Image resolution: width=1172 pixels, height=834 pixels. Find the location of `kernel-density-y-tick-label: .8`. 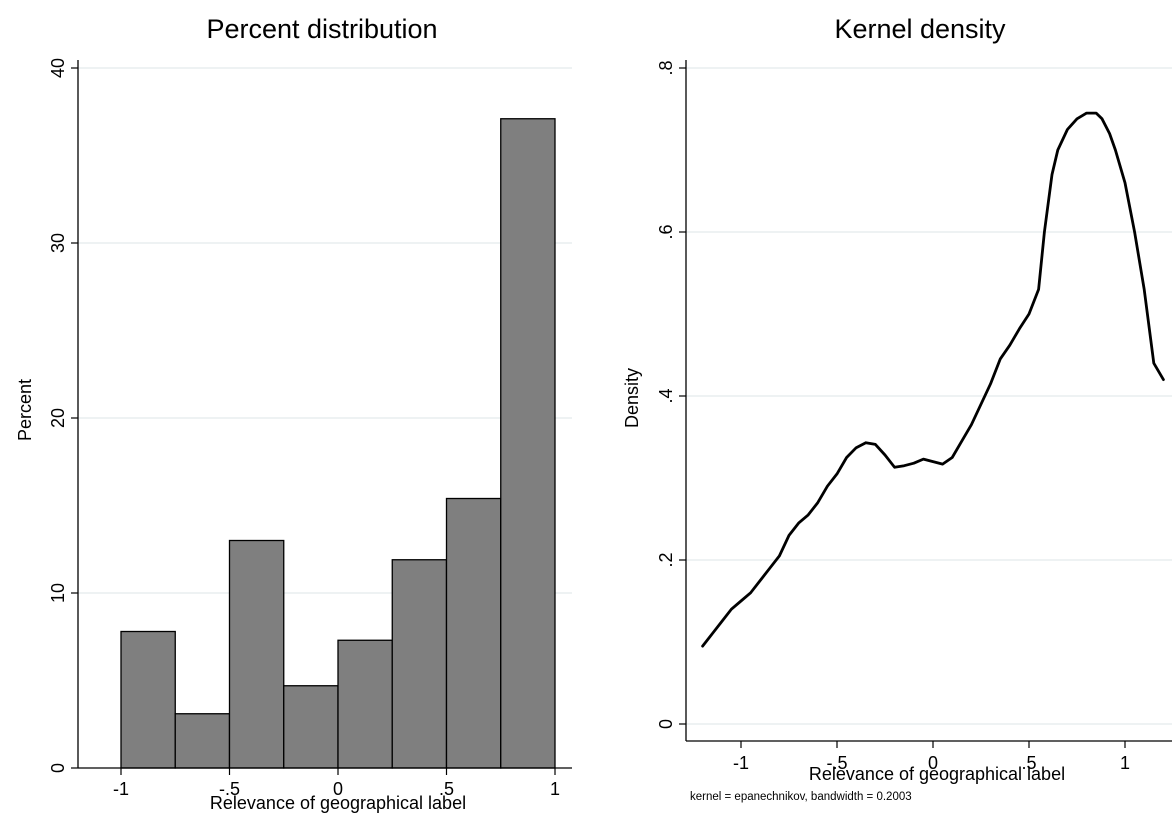

kernel-density-y-tick-label: .8 is located at coordinates (666, 67).